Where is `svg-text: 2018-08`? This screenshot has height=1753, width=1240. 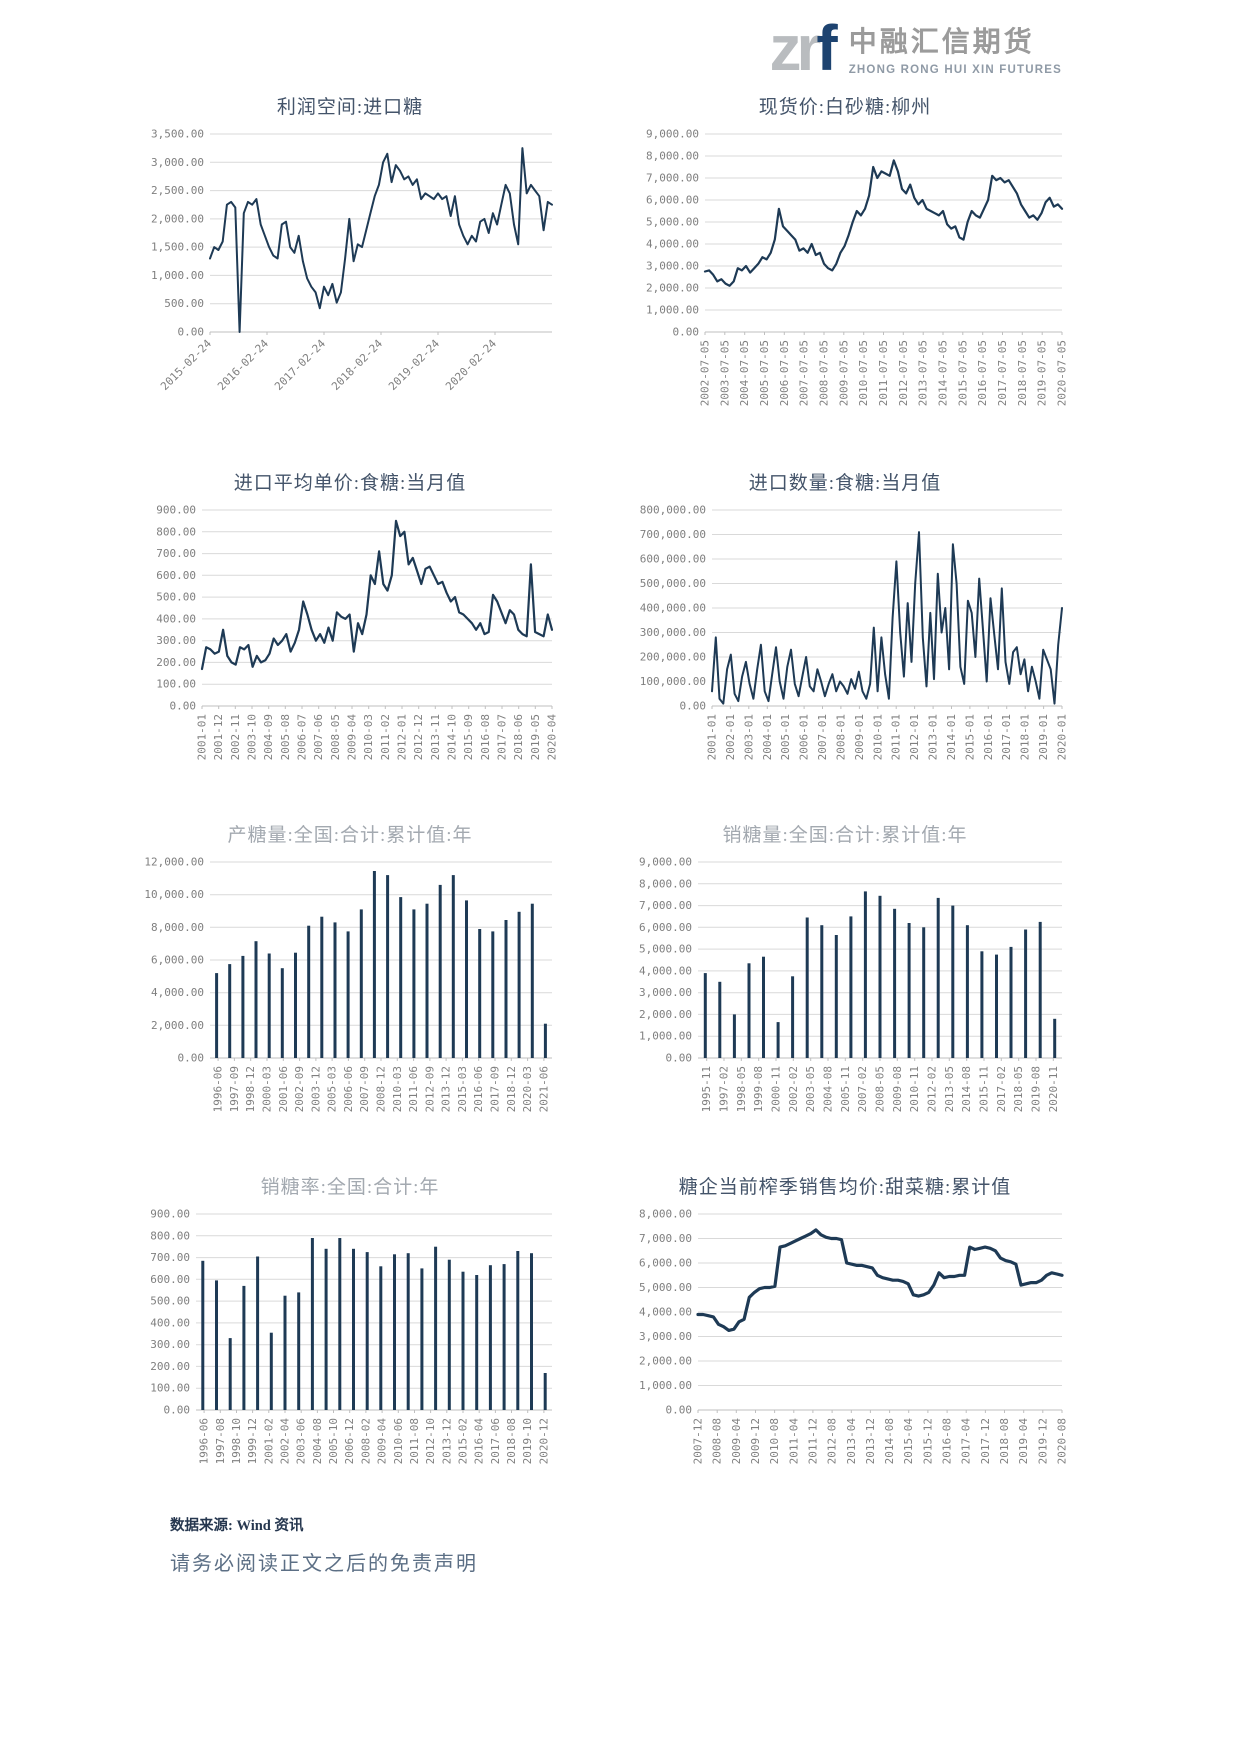
svg-text: 2018-08 is located at coordinates (1004, 1441).